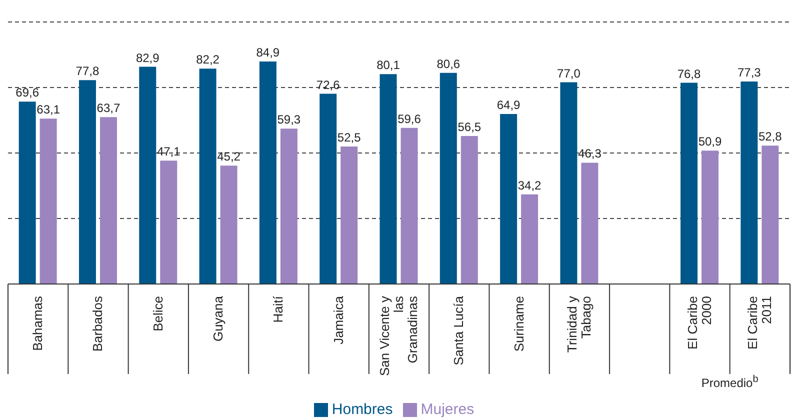  Describe the element at coordinates (470, 127) in the screenshot. I see `data-label: 56,5` at that location.